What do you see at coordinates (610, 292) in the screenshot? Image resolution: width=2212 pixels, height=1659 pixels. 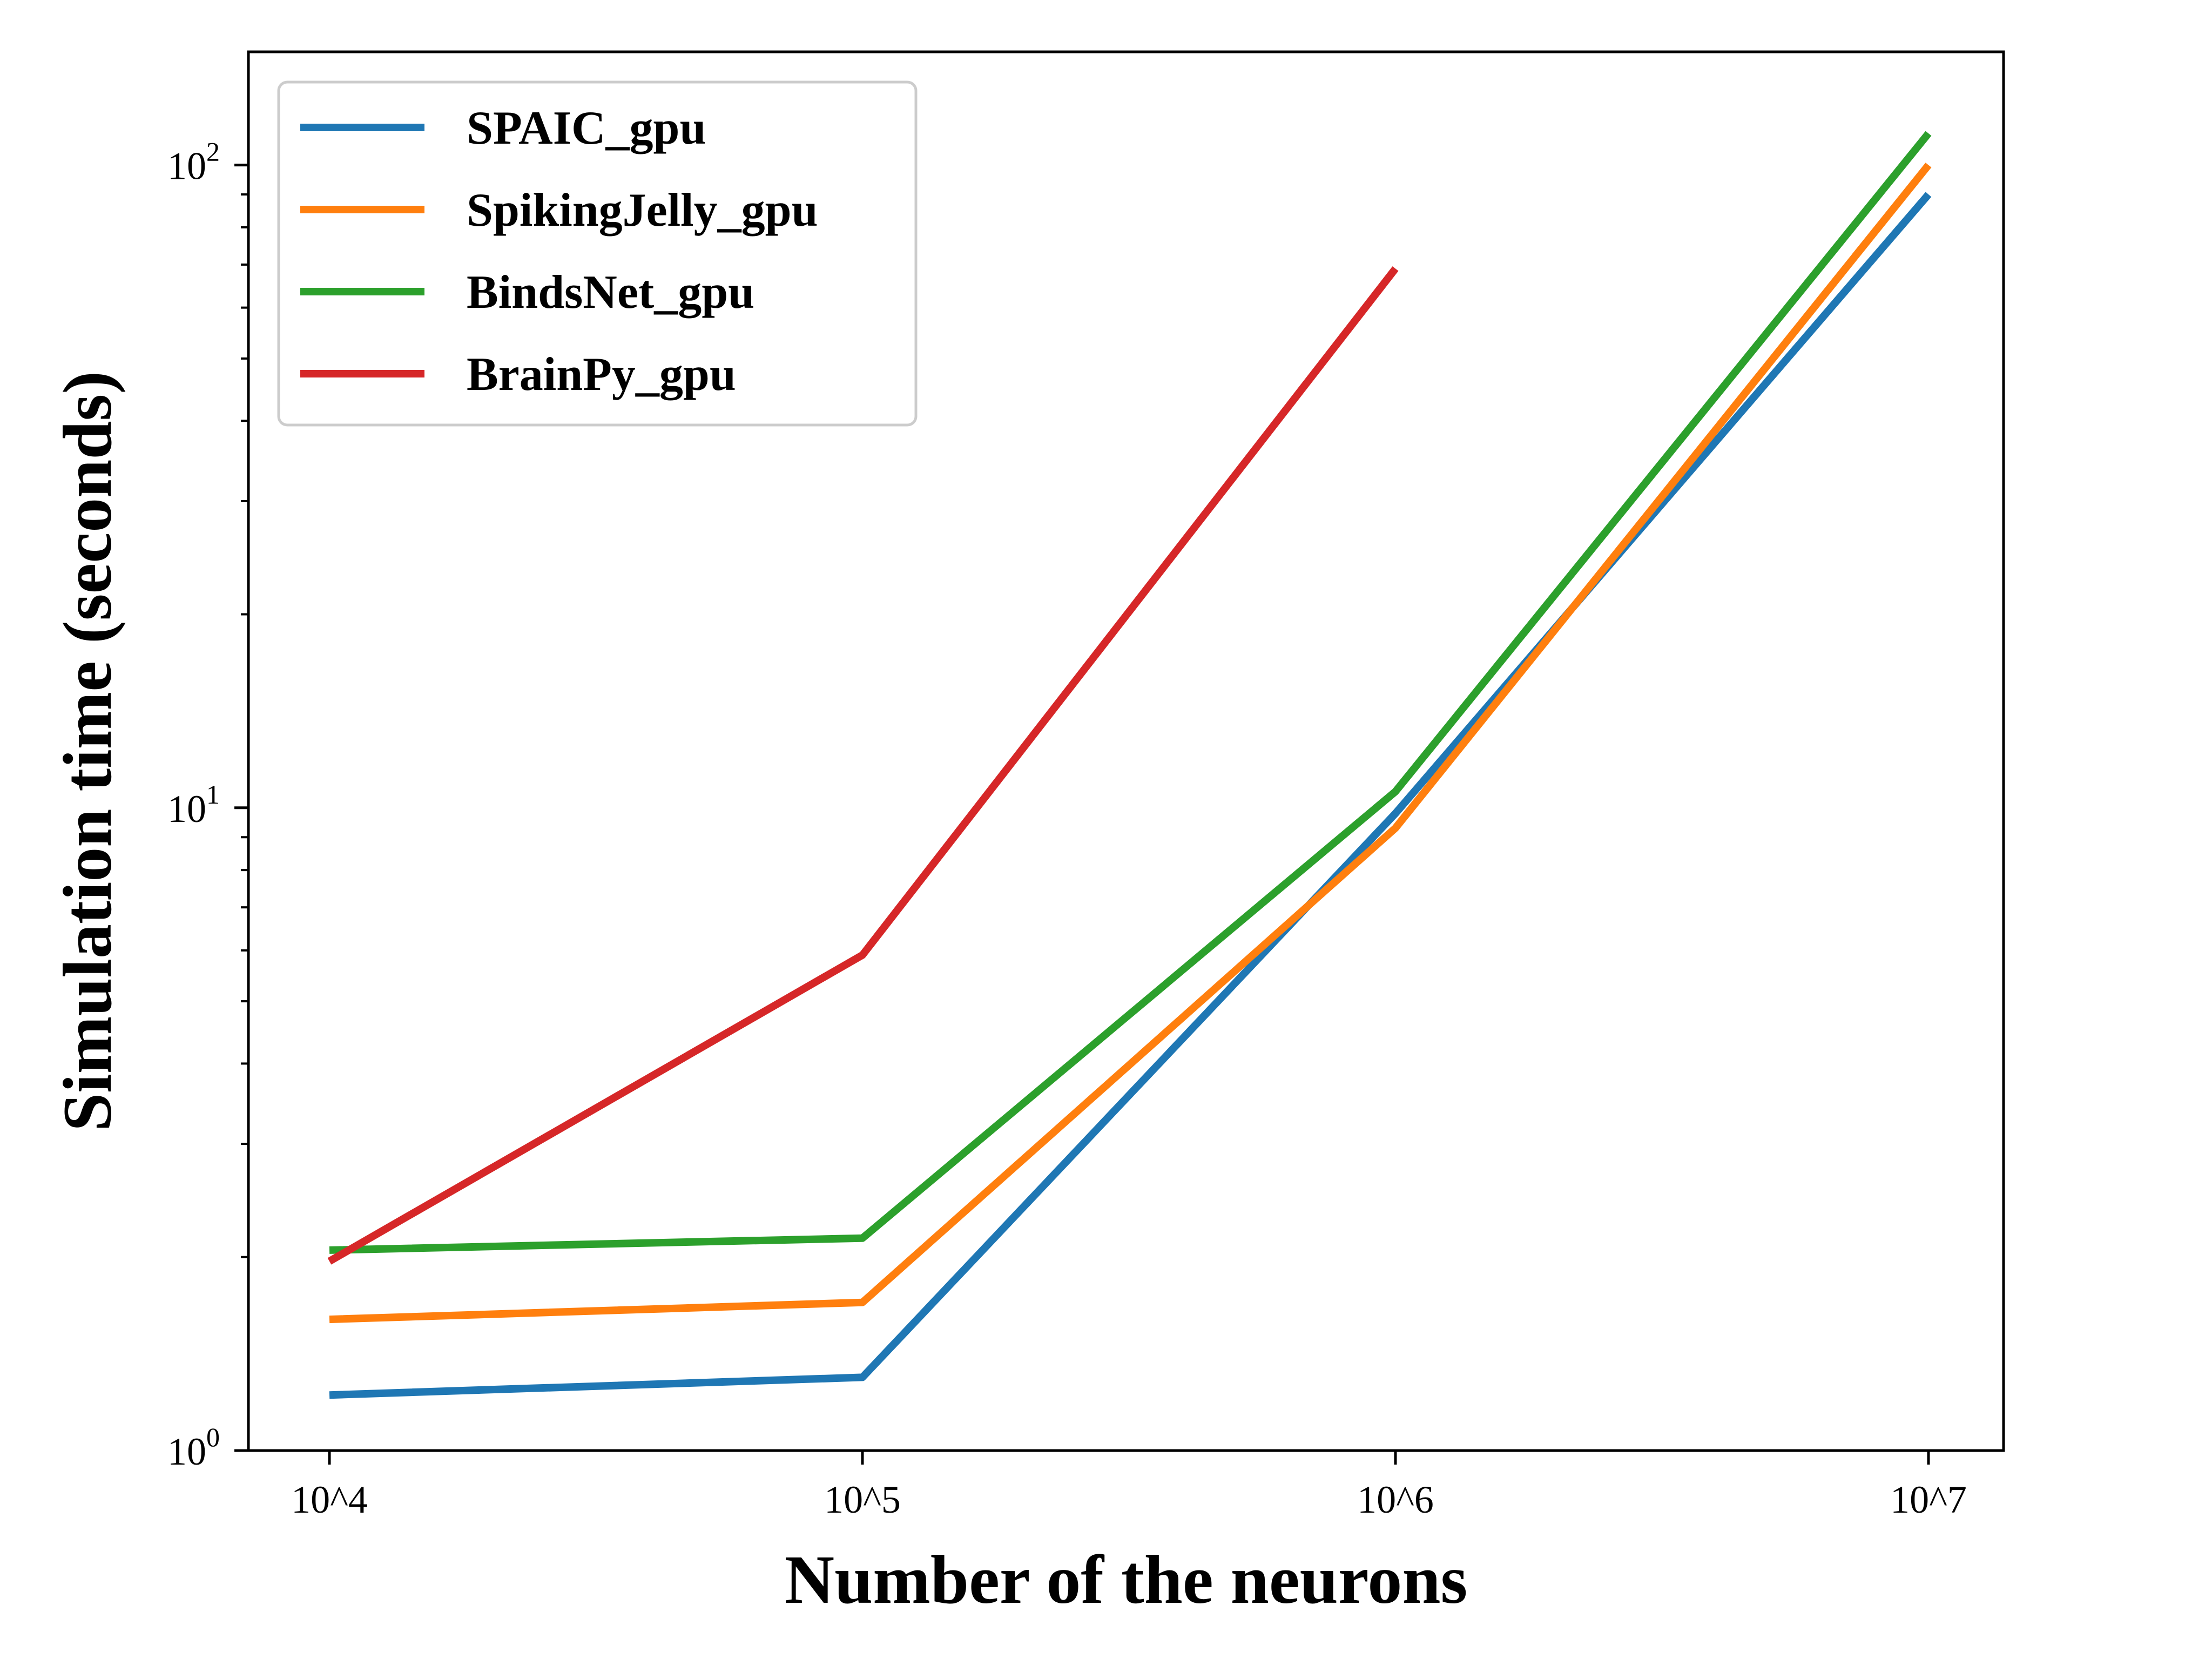 I see `legend-label: BindsNet_gpu` at bounding box center [610, 292].